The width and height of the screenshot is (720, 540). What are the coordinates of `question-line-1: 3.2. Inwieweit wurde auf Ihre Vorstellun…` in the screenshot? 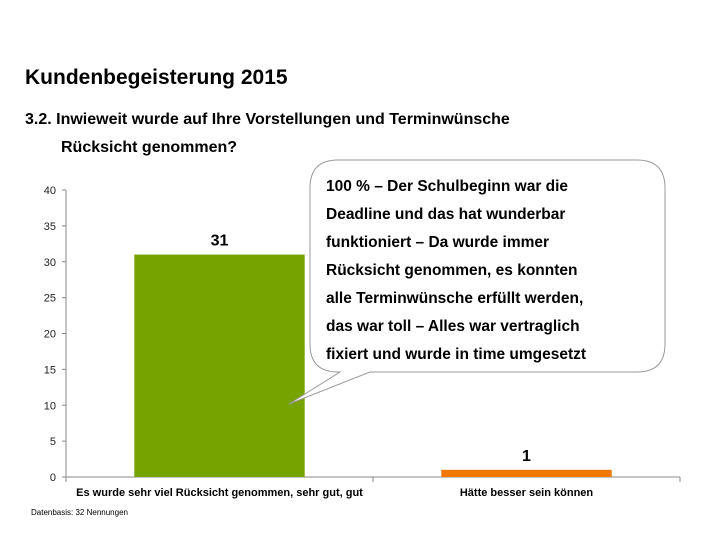 It's located at (267, 119).